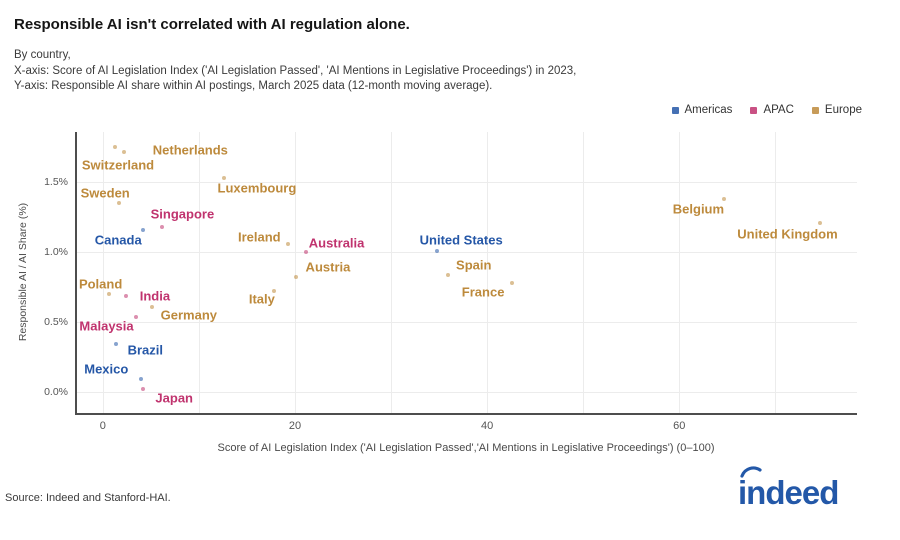 This screenshot has width=900, height=540. What do you see at coordinates (447, 274) in the screenshot?
I see `data-point-spain` at bounding box center [447, 274].